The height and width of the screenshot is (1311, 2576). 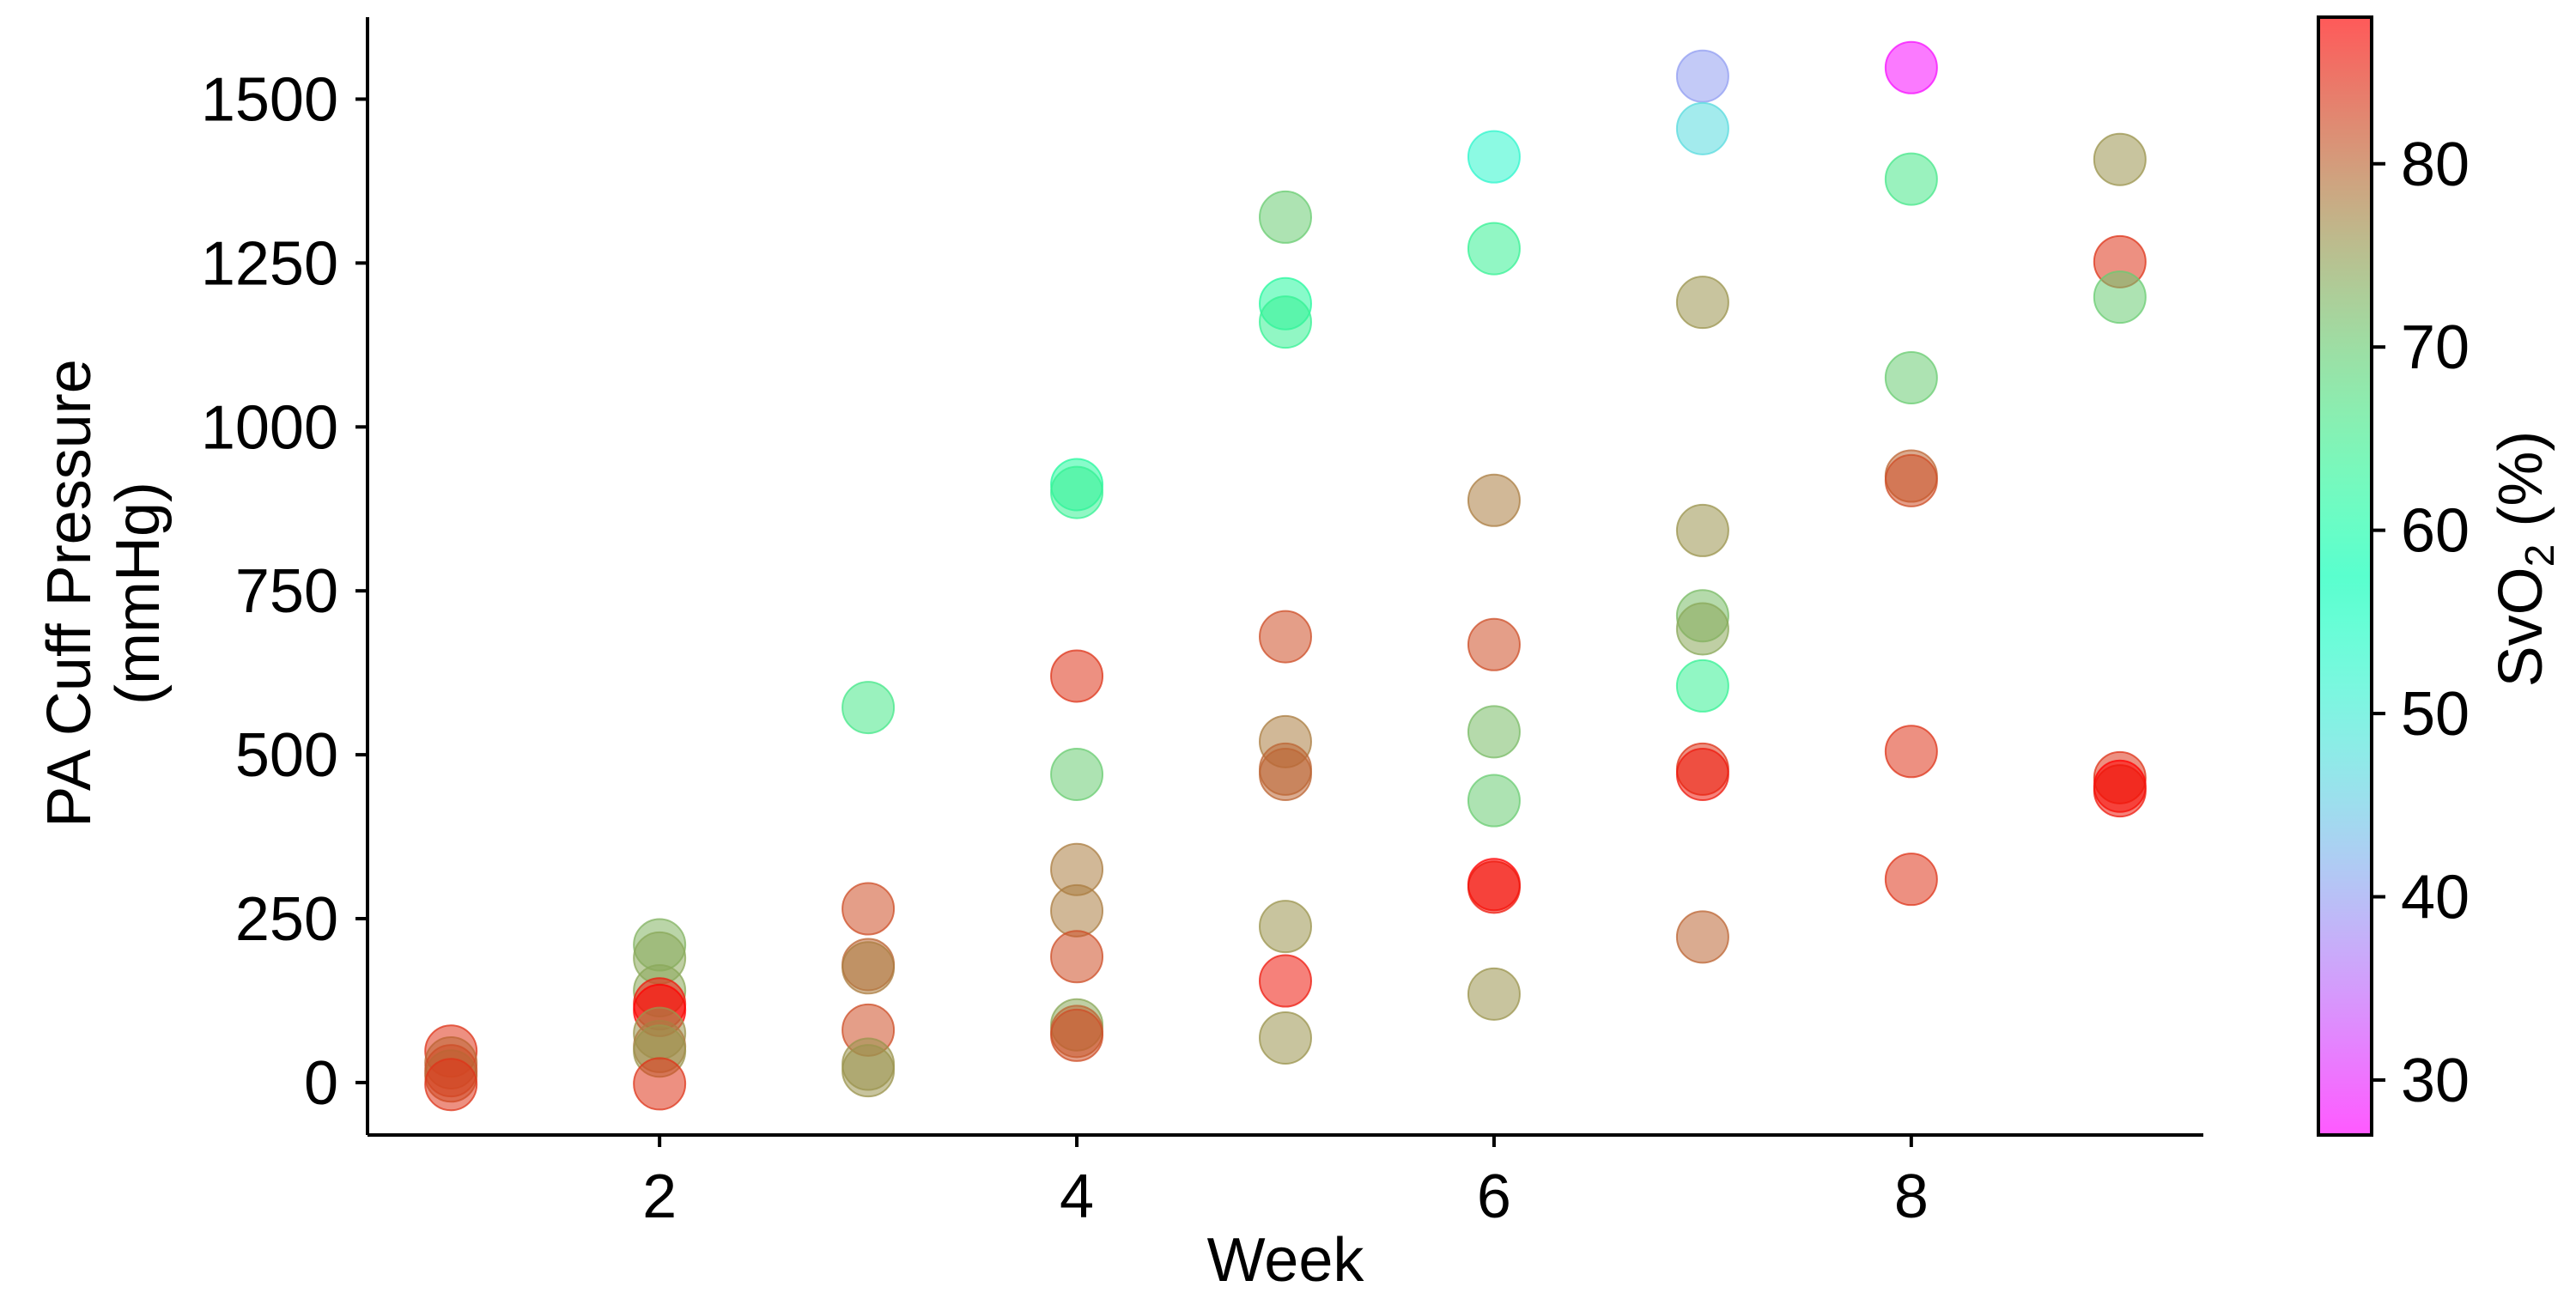 What do you see at coordinates (286, 591) in the screenshot?
I see `y-tick-label-3: 750` at bounding box center [286, 591].